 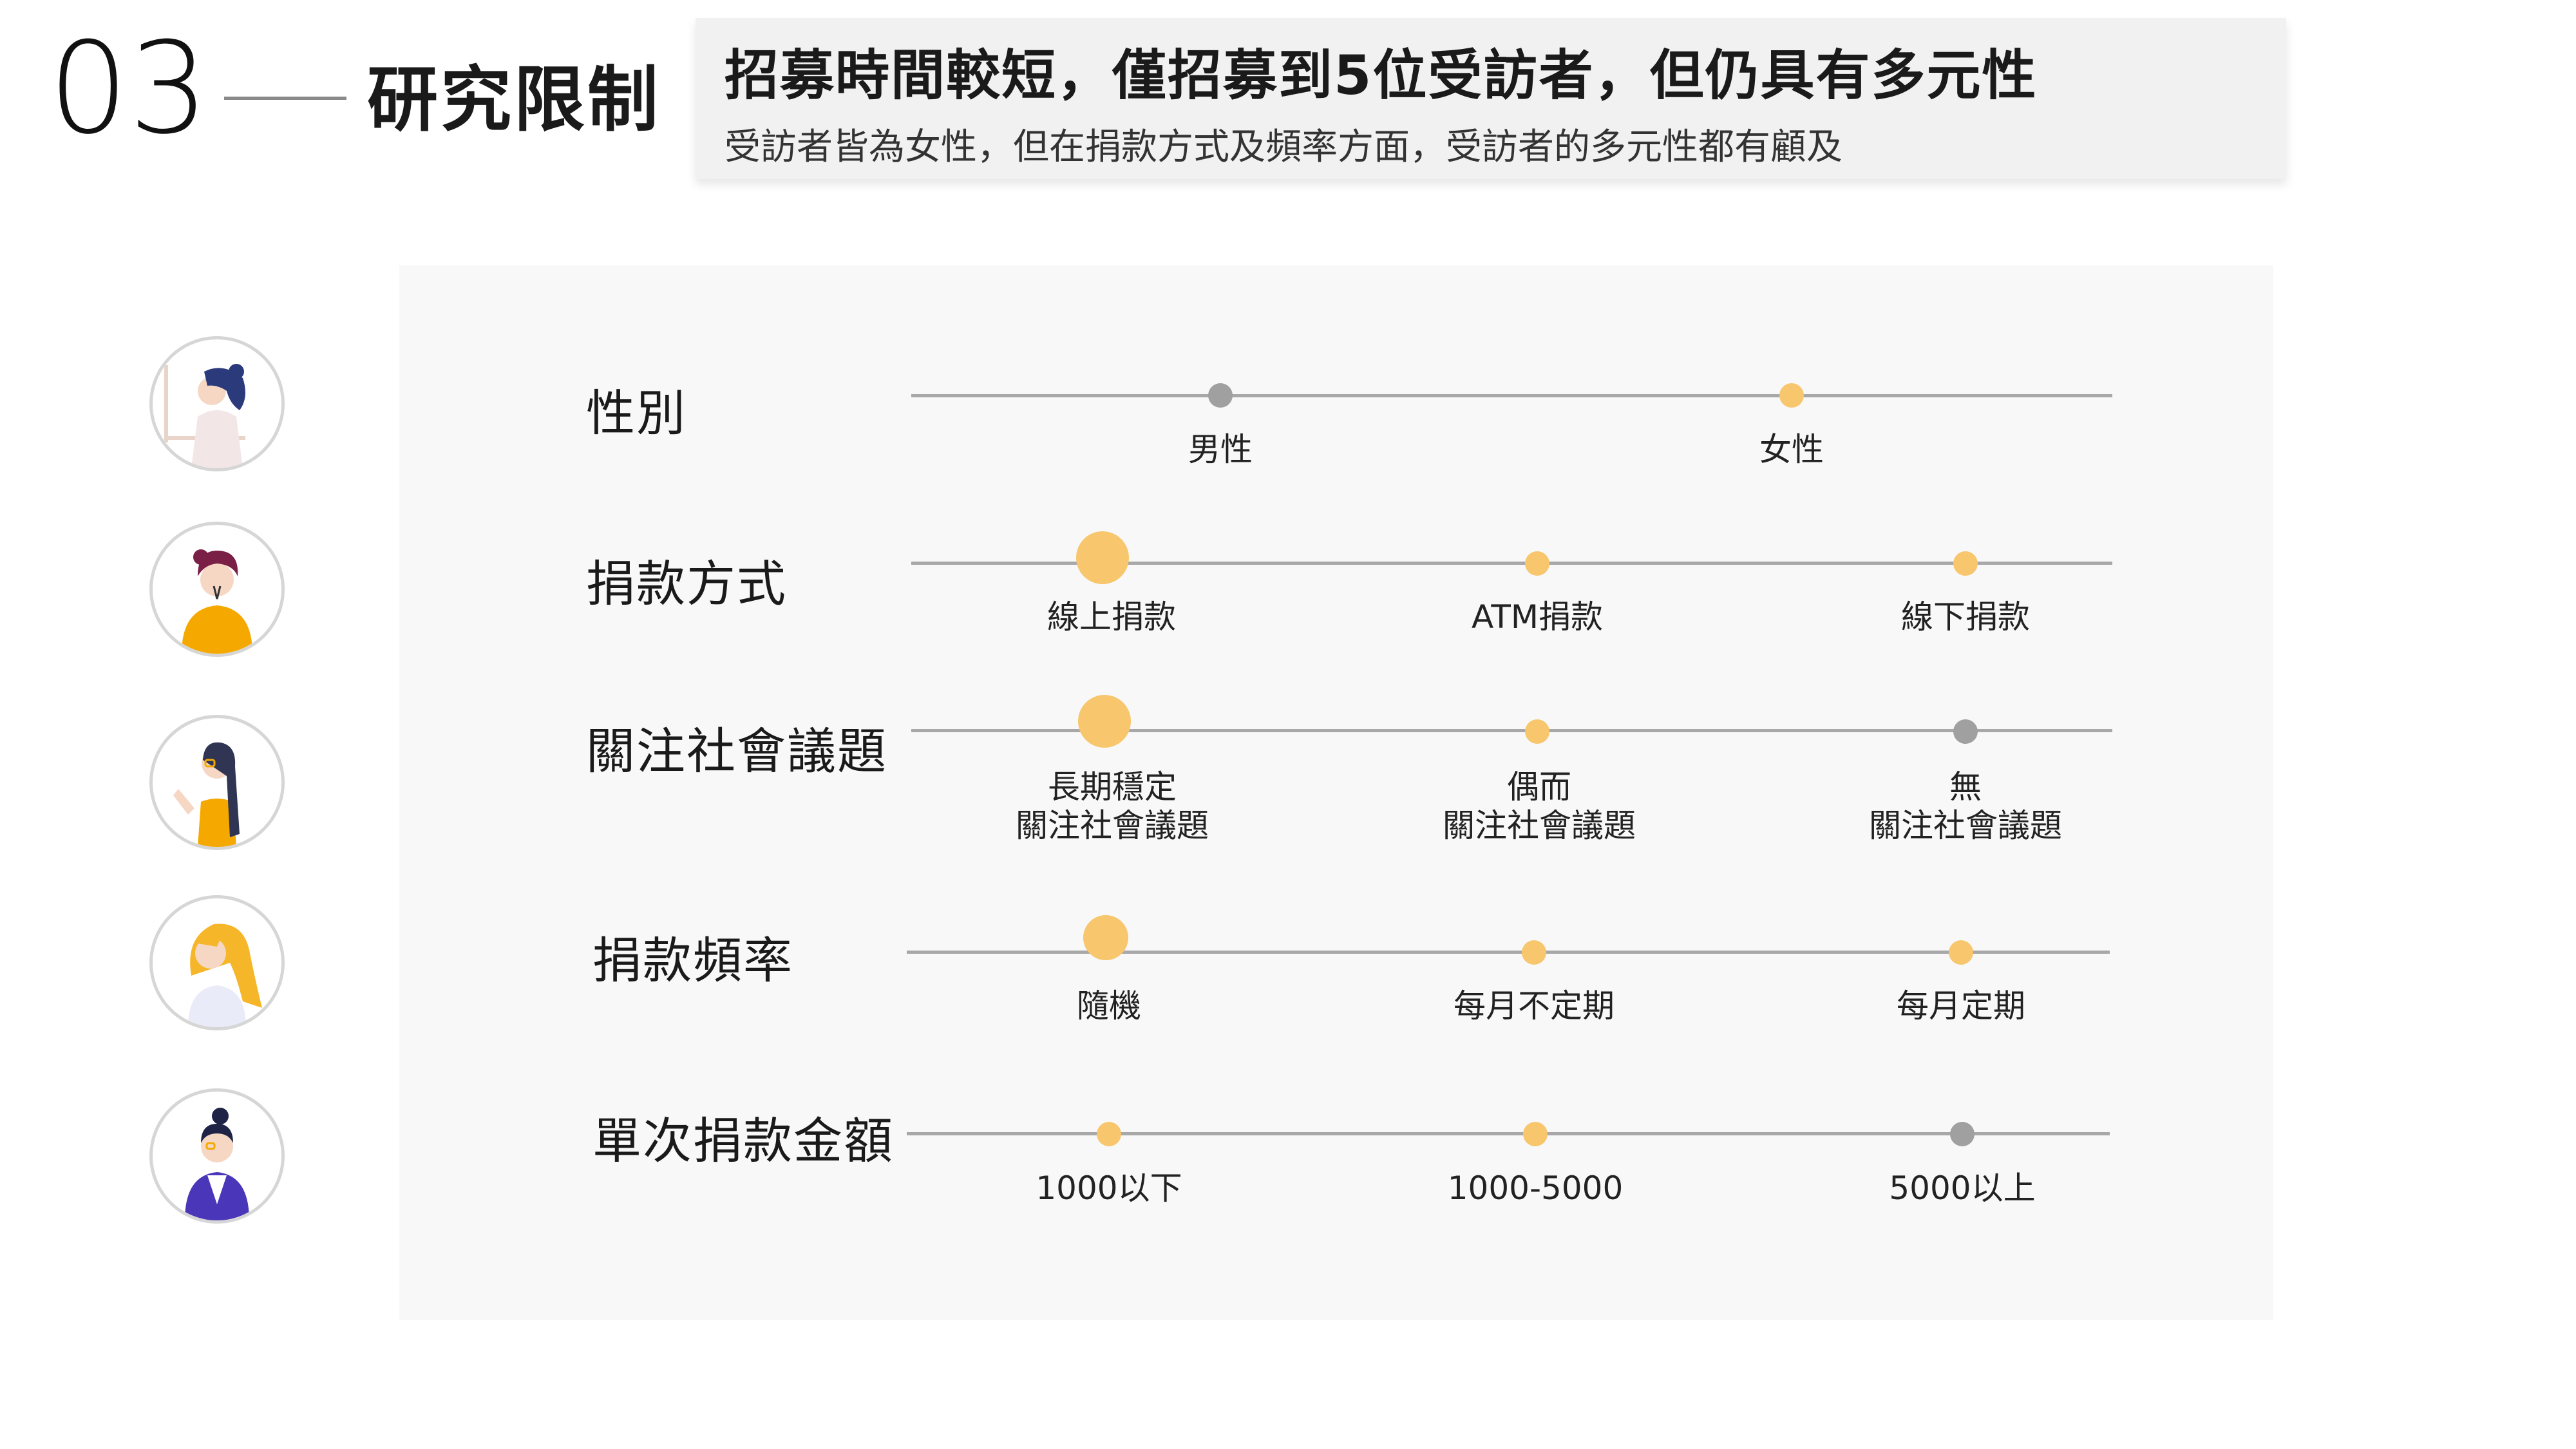 I want to click on row-label-donation-method: 捐款方式, so click(x=686, y=583).